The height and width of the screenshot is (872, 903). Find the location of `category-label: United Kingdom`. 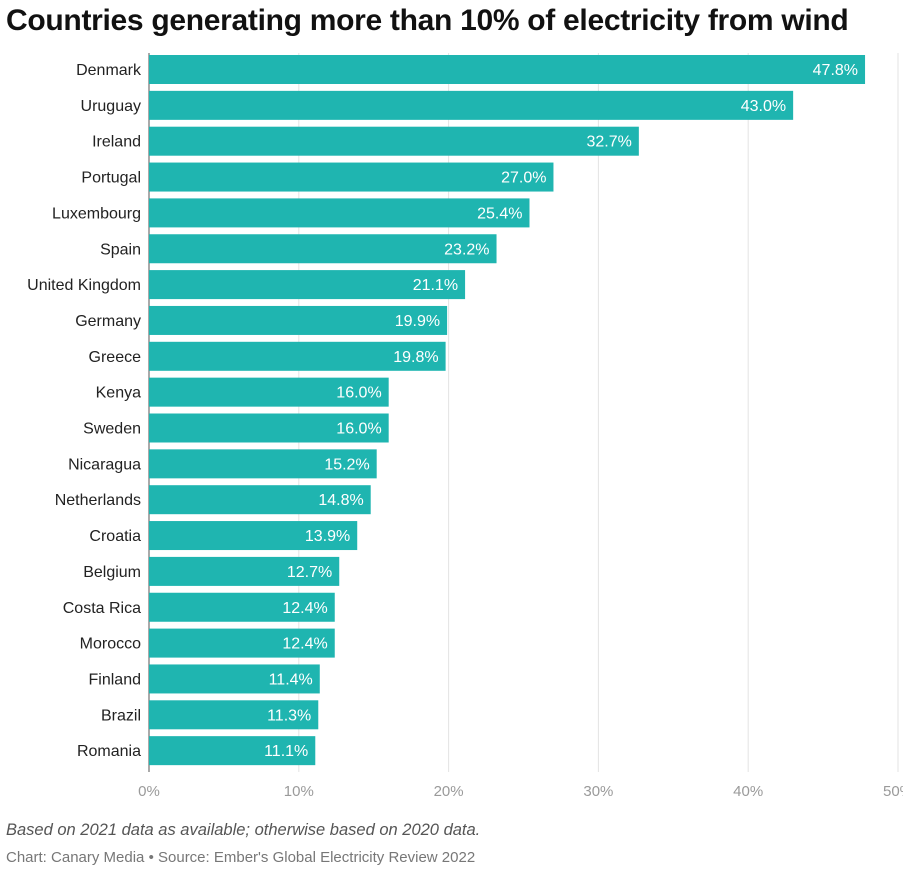

category-label: United Kingdom is located at coordinates (84, 285).